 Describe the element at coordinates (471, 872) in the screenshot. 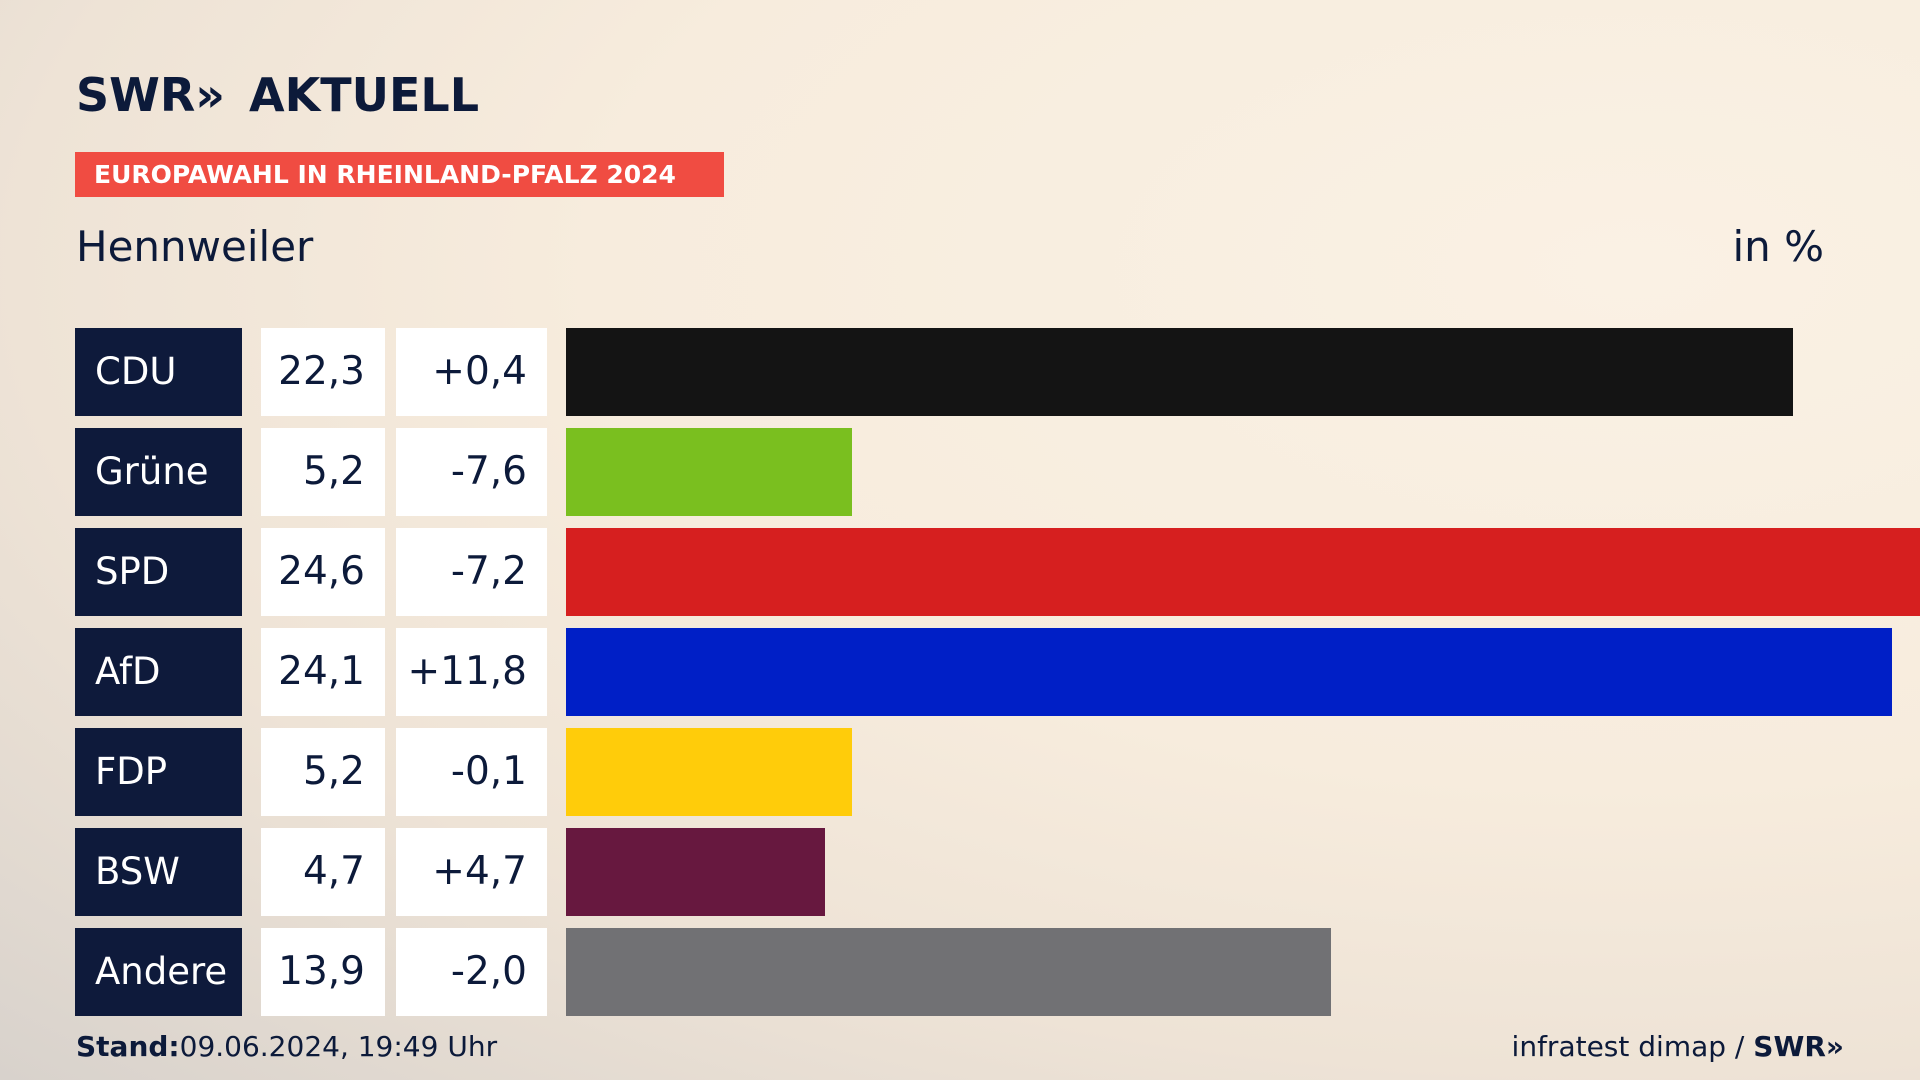

I see `change-value: +4,7` at that location.